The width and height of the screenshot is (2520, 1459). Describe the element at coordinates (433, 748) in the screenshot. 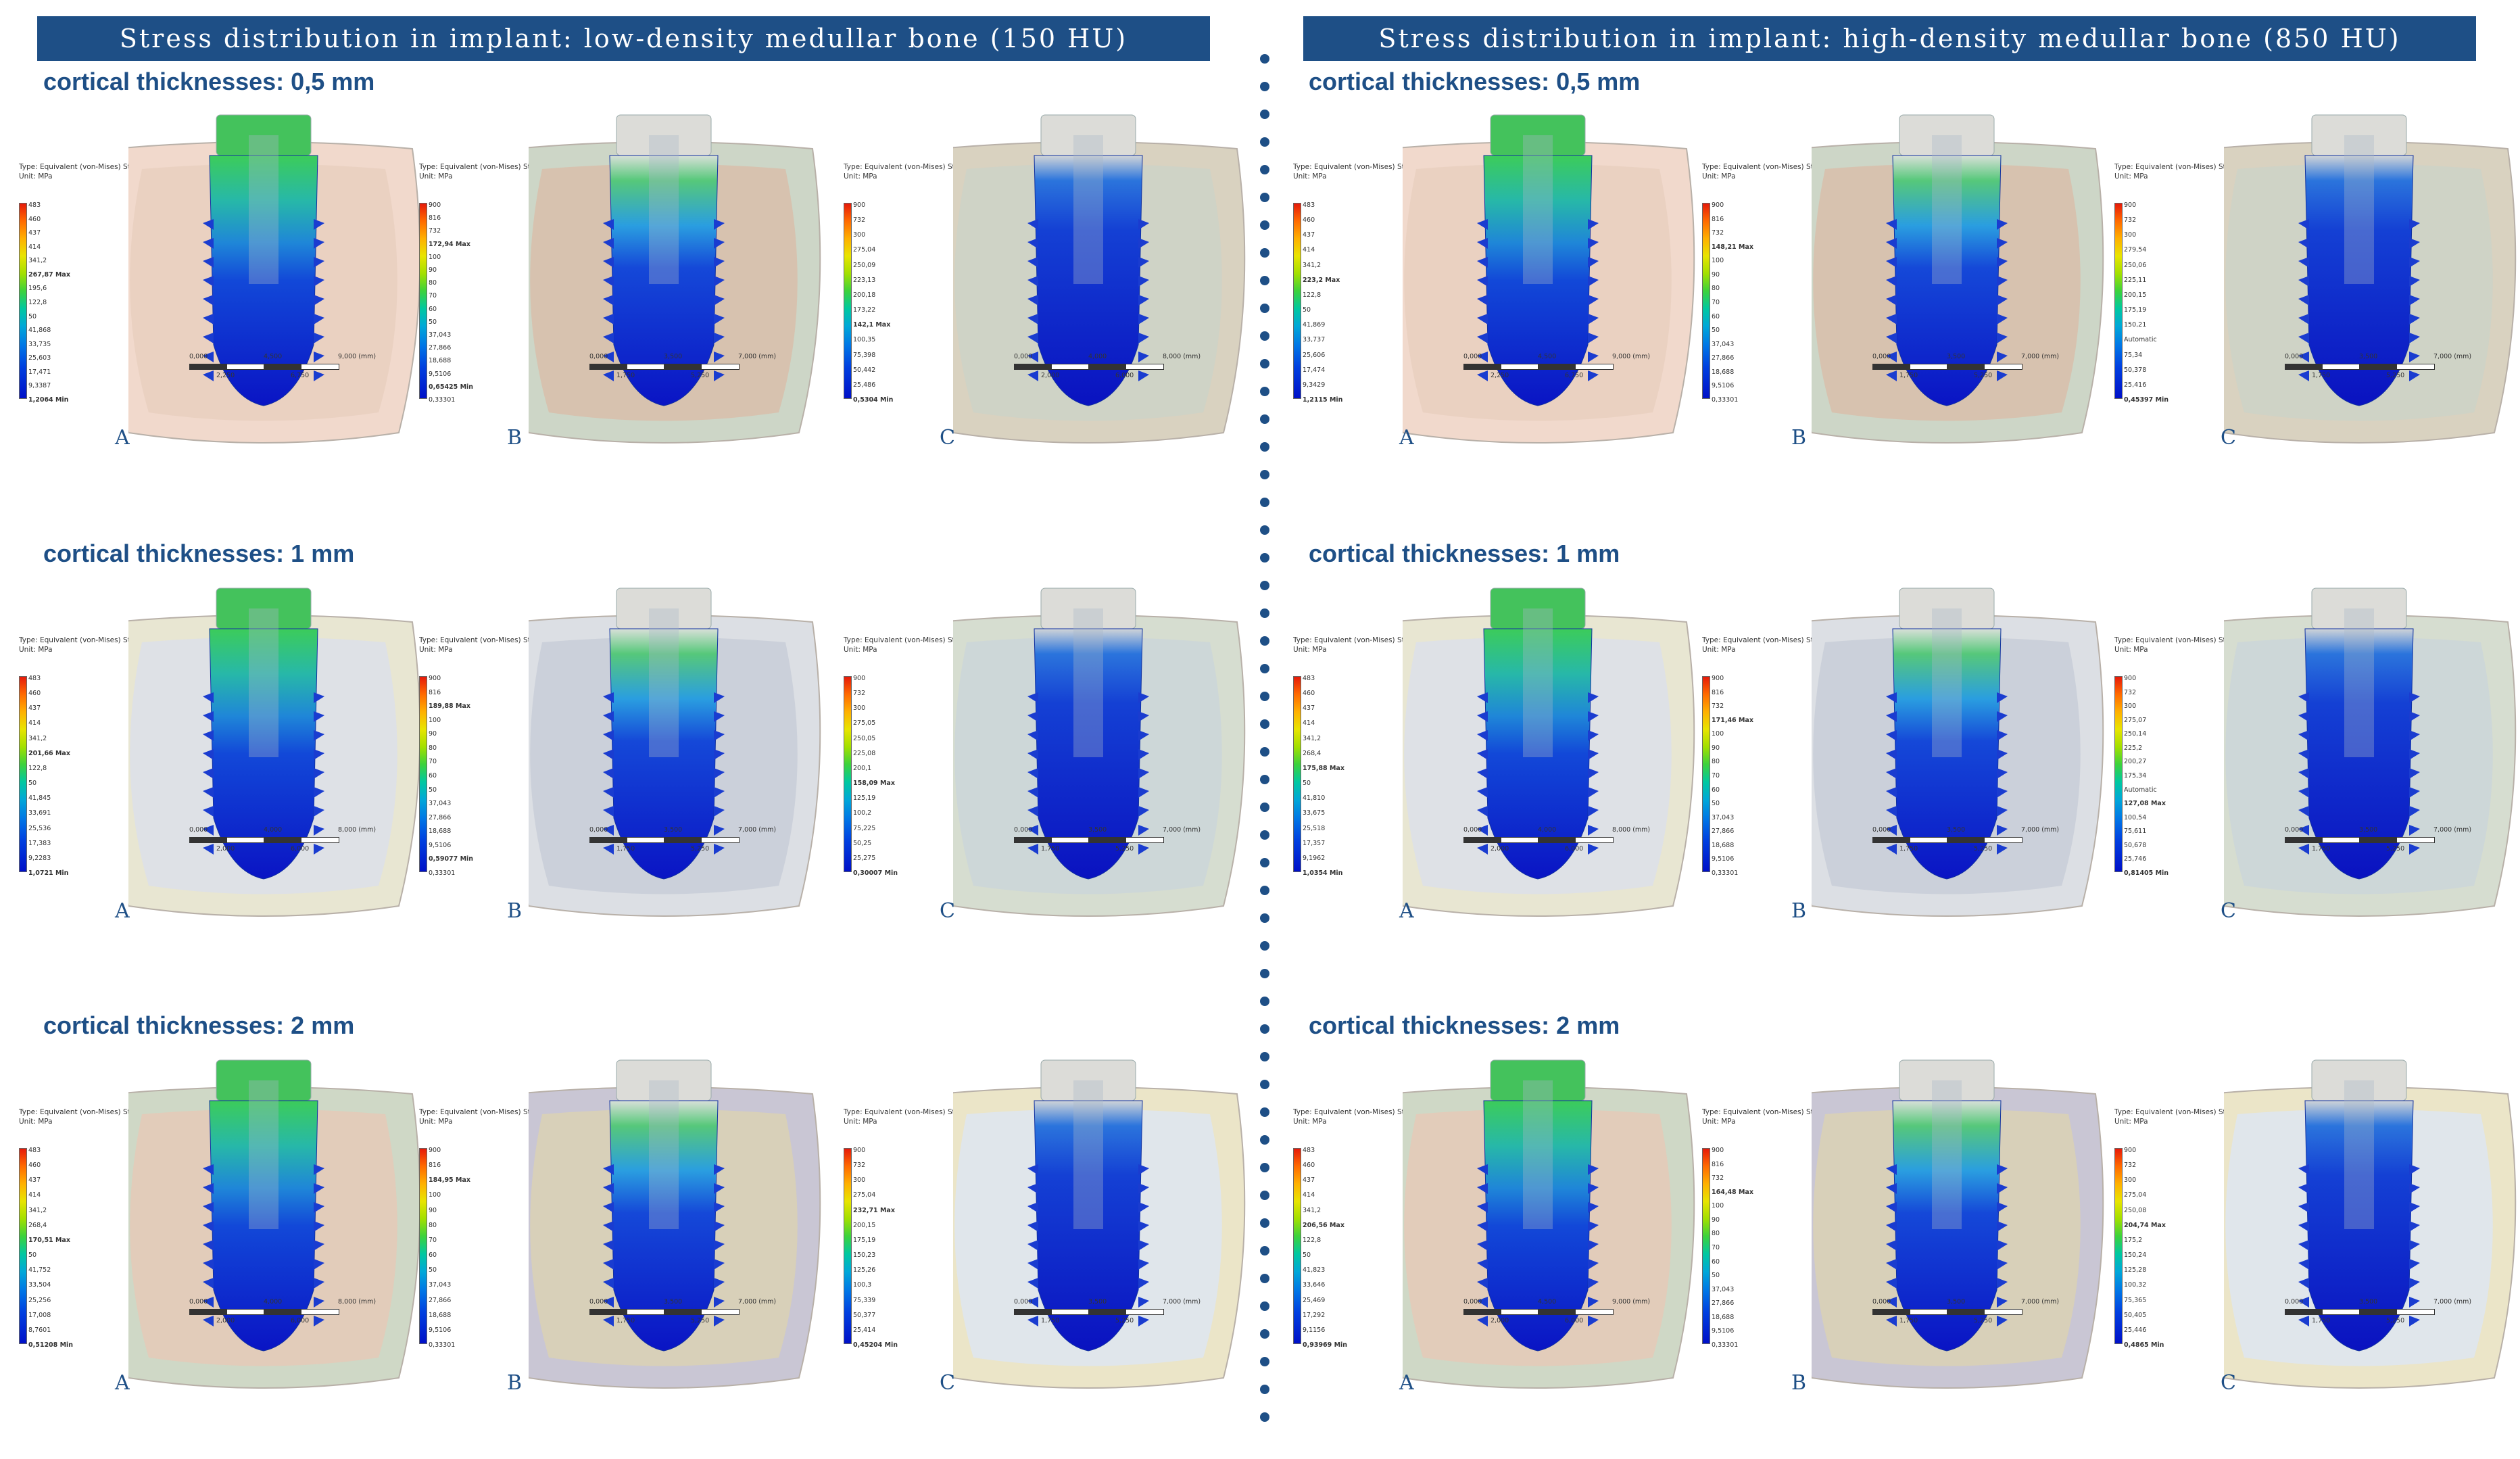

I see `legend-tick: 80` at that location.